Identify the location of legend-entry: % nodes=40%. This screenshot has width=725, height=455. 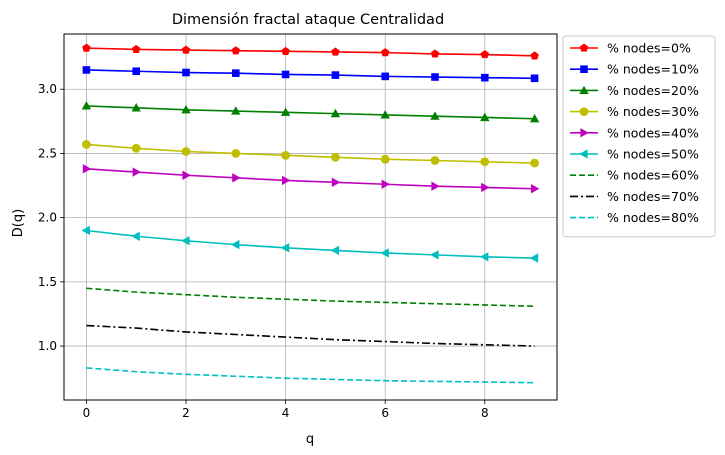
(634, 132).